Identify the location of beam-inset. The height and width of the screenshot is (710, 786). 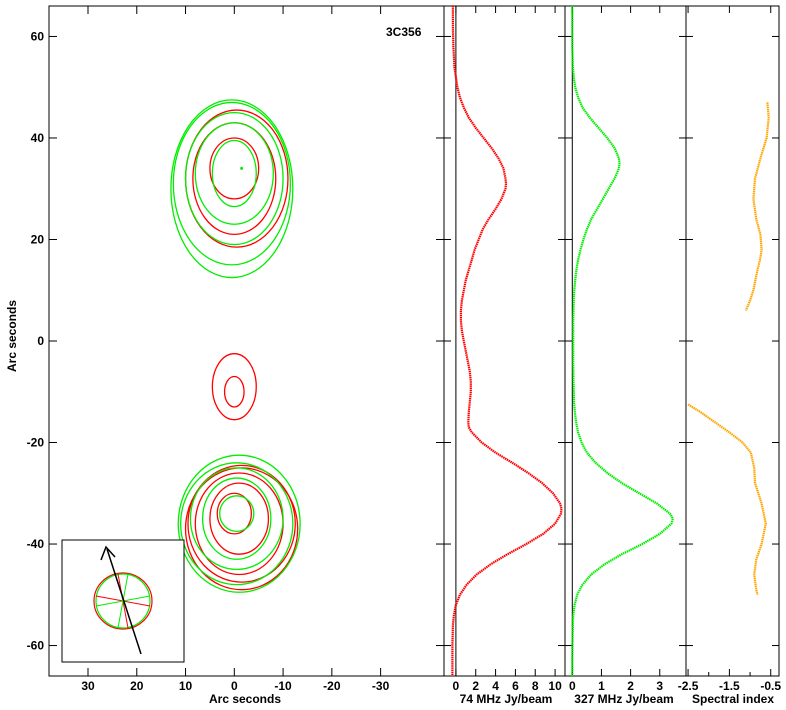
(123, 601).